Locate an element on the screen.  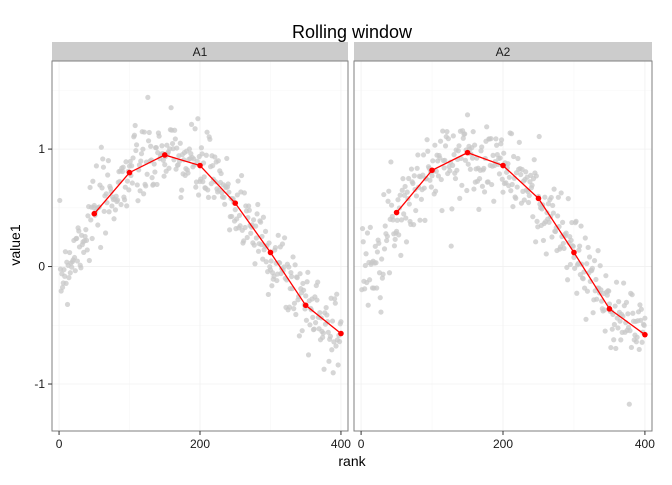
facet-strip is located at coordinates (503, 51).